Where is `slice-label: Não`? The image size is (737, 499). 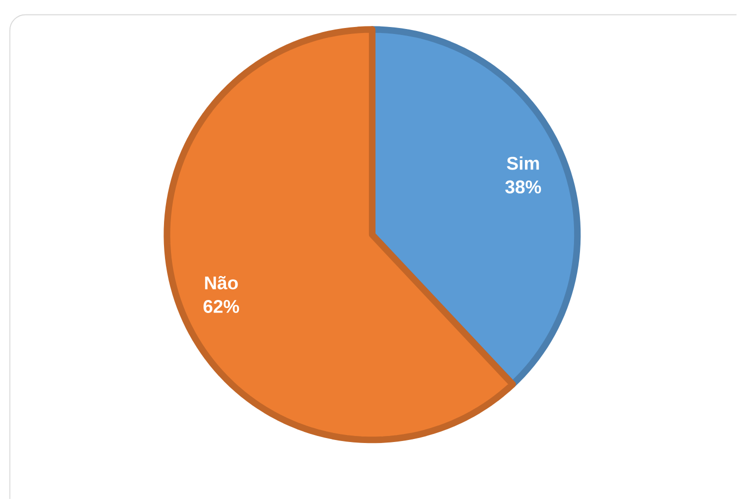 slice-label: Não is located at coordinates (221, 283).